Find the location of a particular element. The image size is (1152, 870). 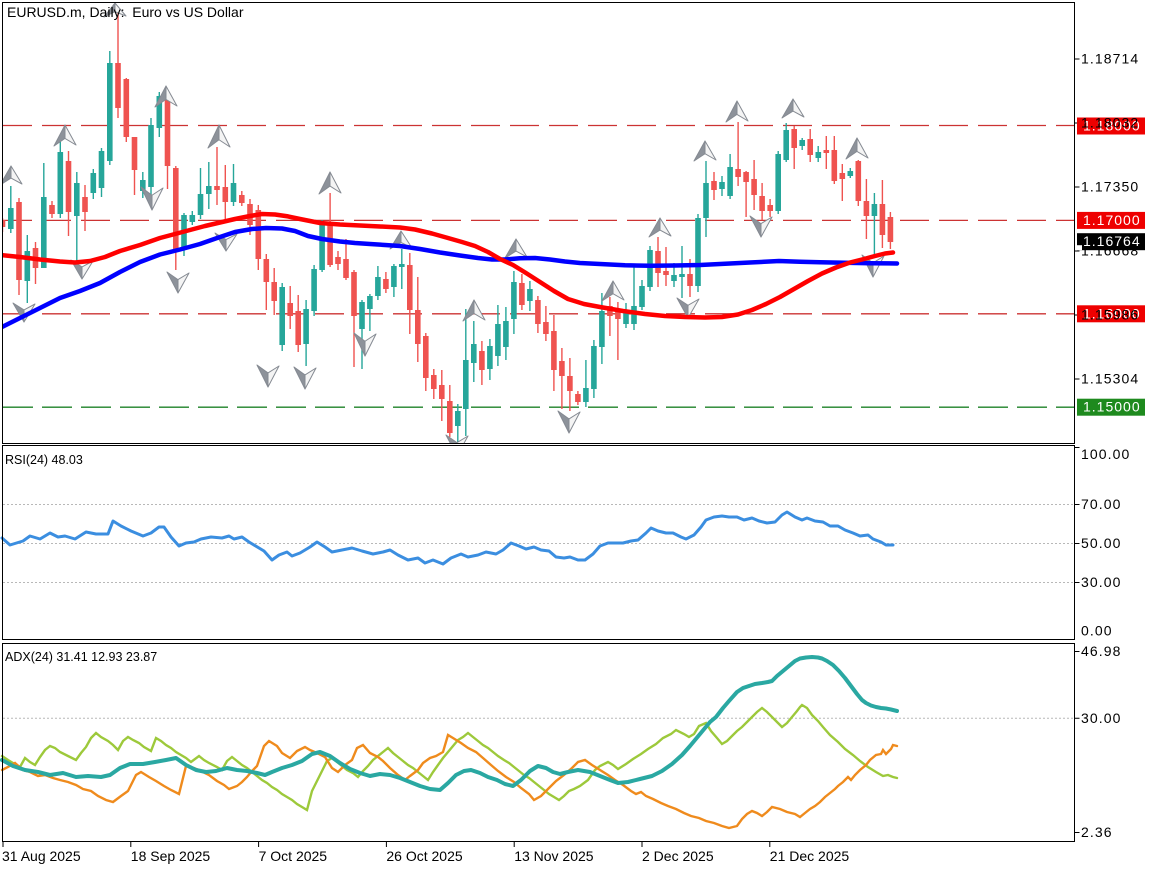

svg-text: 1.15304 is located at coordinates (1110, 379).